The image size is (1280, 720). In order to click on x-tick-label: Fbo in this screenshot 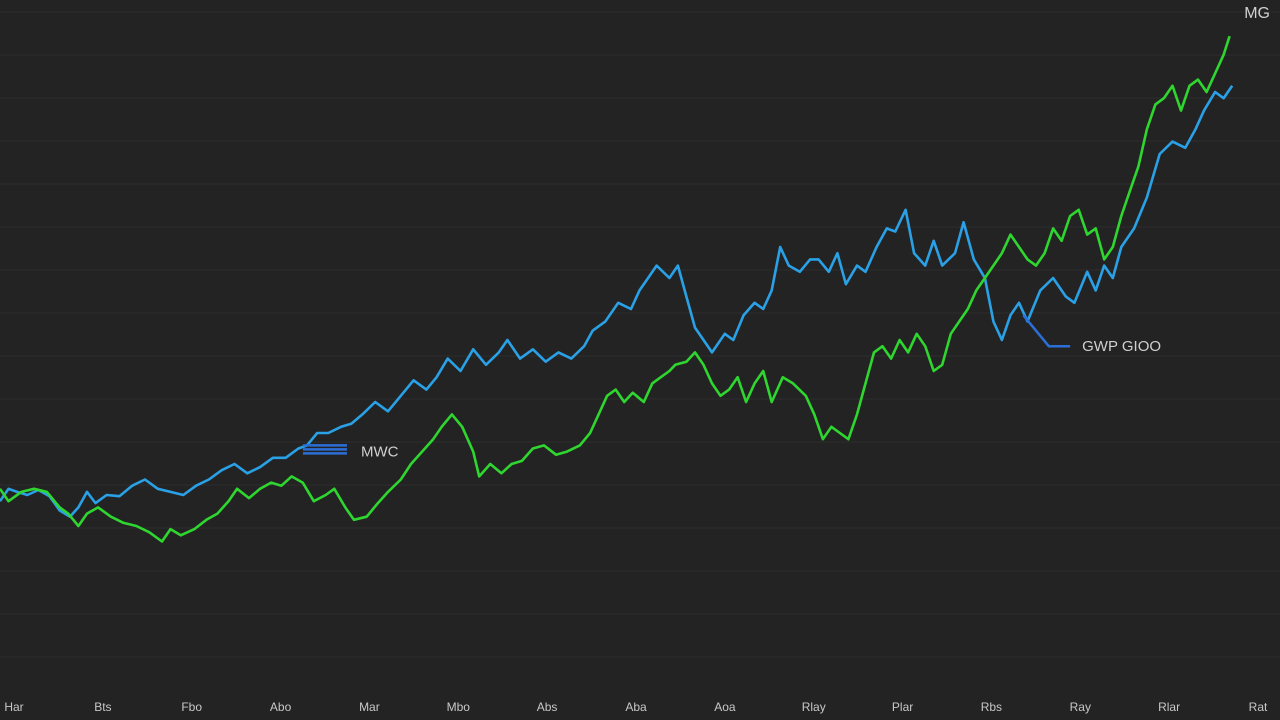, I will do `click(191, 707)`.